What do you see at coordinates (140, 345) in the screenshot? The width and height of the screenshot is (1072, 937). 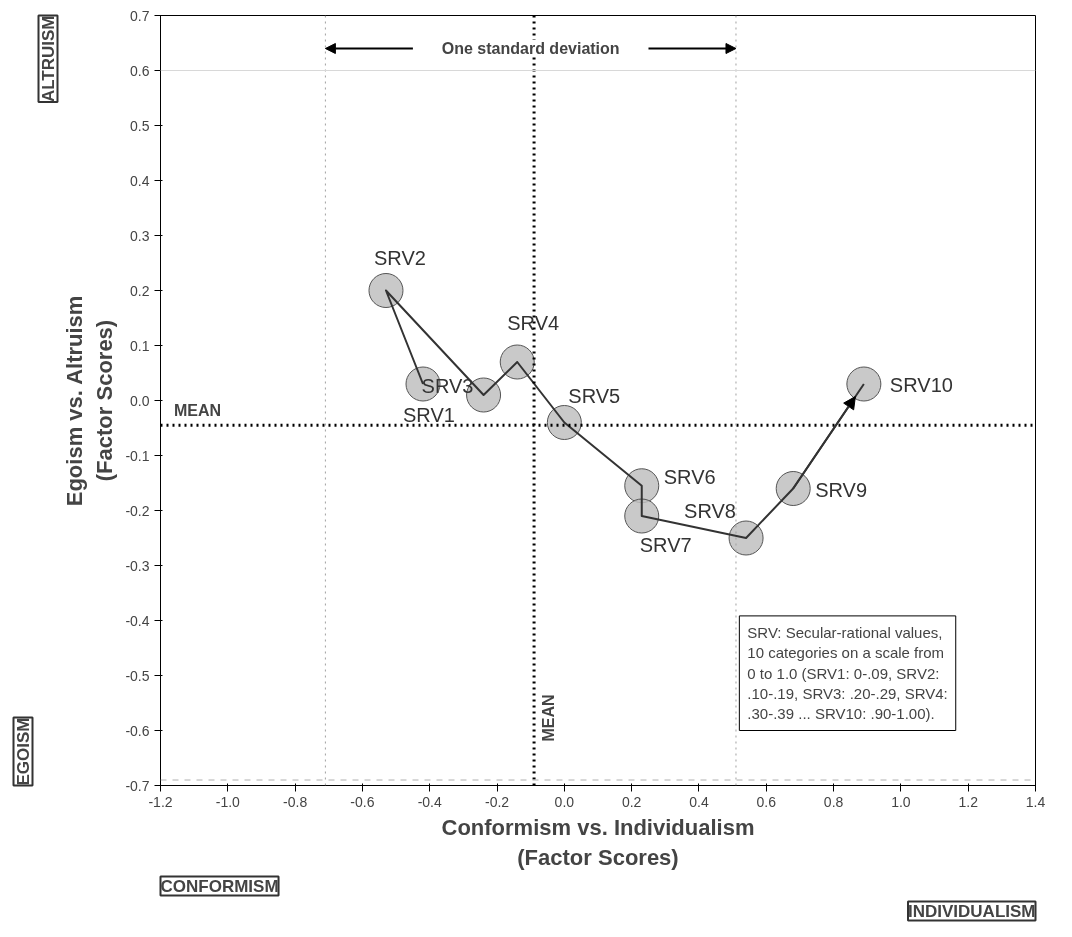 I see `y-tick-label: 0.1` at bounding box center [140, 345].